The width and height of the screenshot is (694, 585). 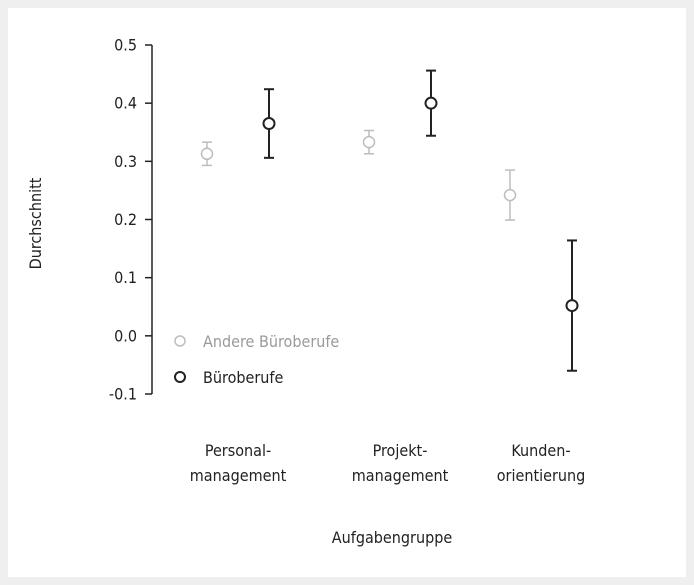 I want to click on series-andere-bueroberufe, so click(x=358, y=175).